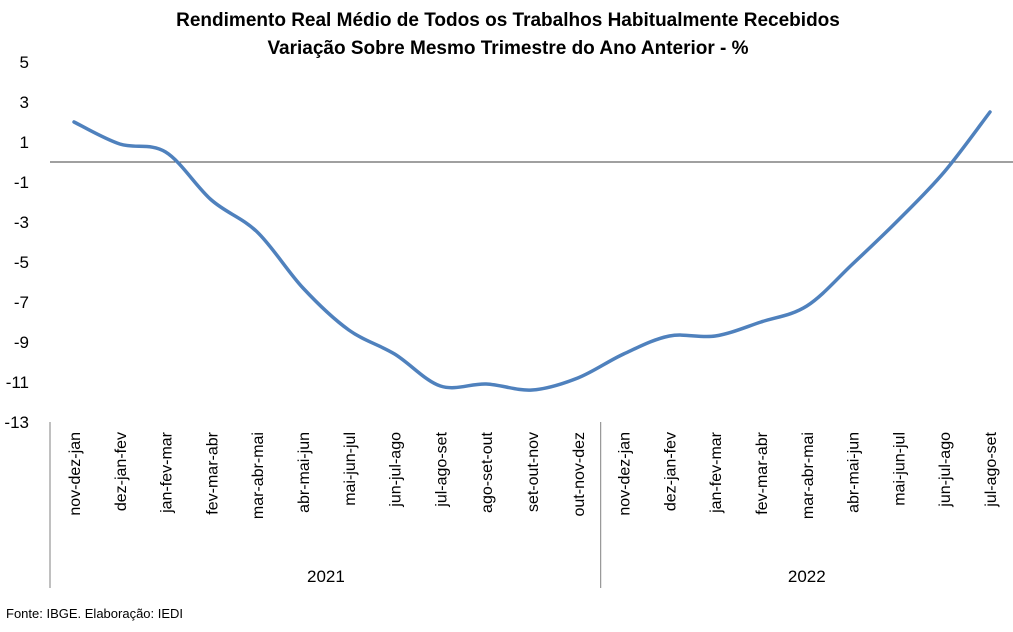  Describe the element at coordinates (21, 302) in the screenshot. I see `y-tick-label: -7` at that location.